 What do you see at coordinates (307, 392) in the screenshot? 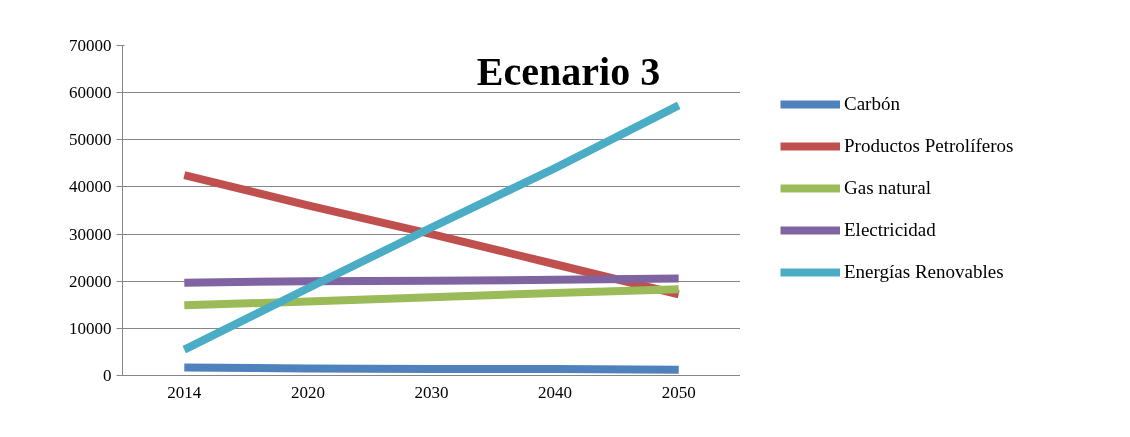
I see `x-tick-label: 2020` at bounding box center [307, 392].